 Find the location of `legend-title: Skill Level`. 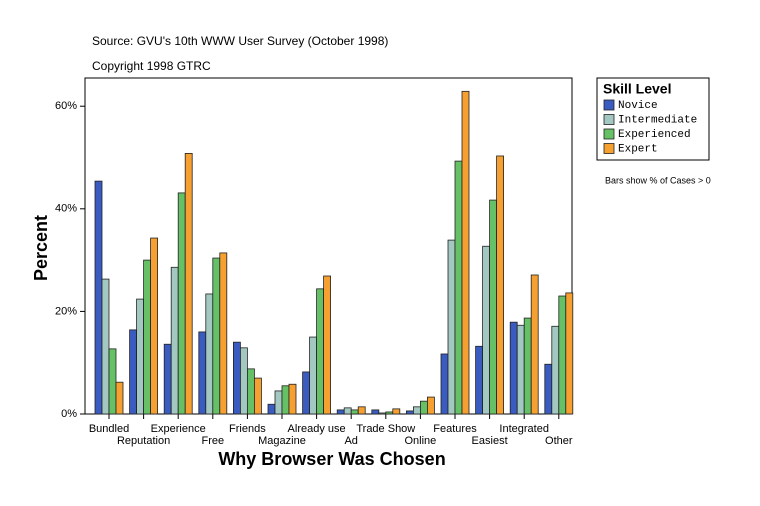

legend-title: Skill Level is located at coordinates (637, 89).